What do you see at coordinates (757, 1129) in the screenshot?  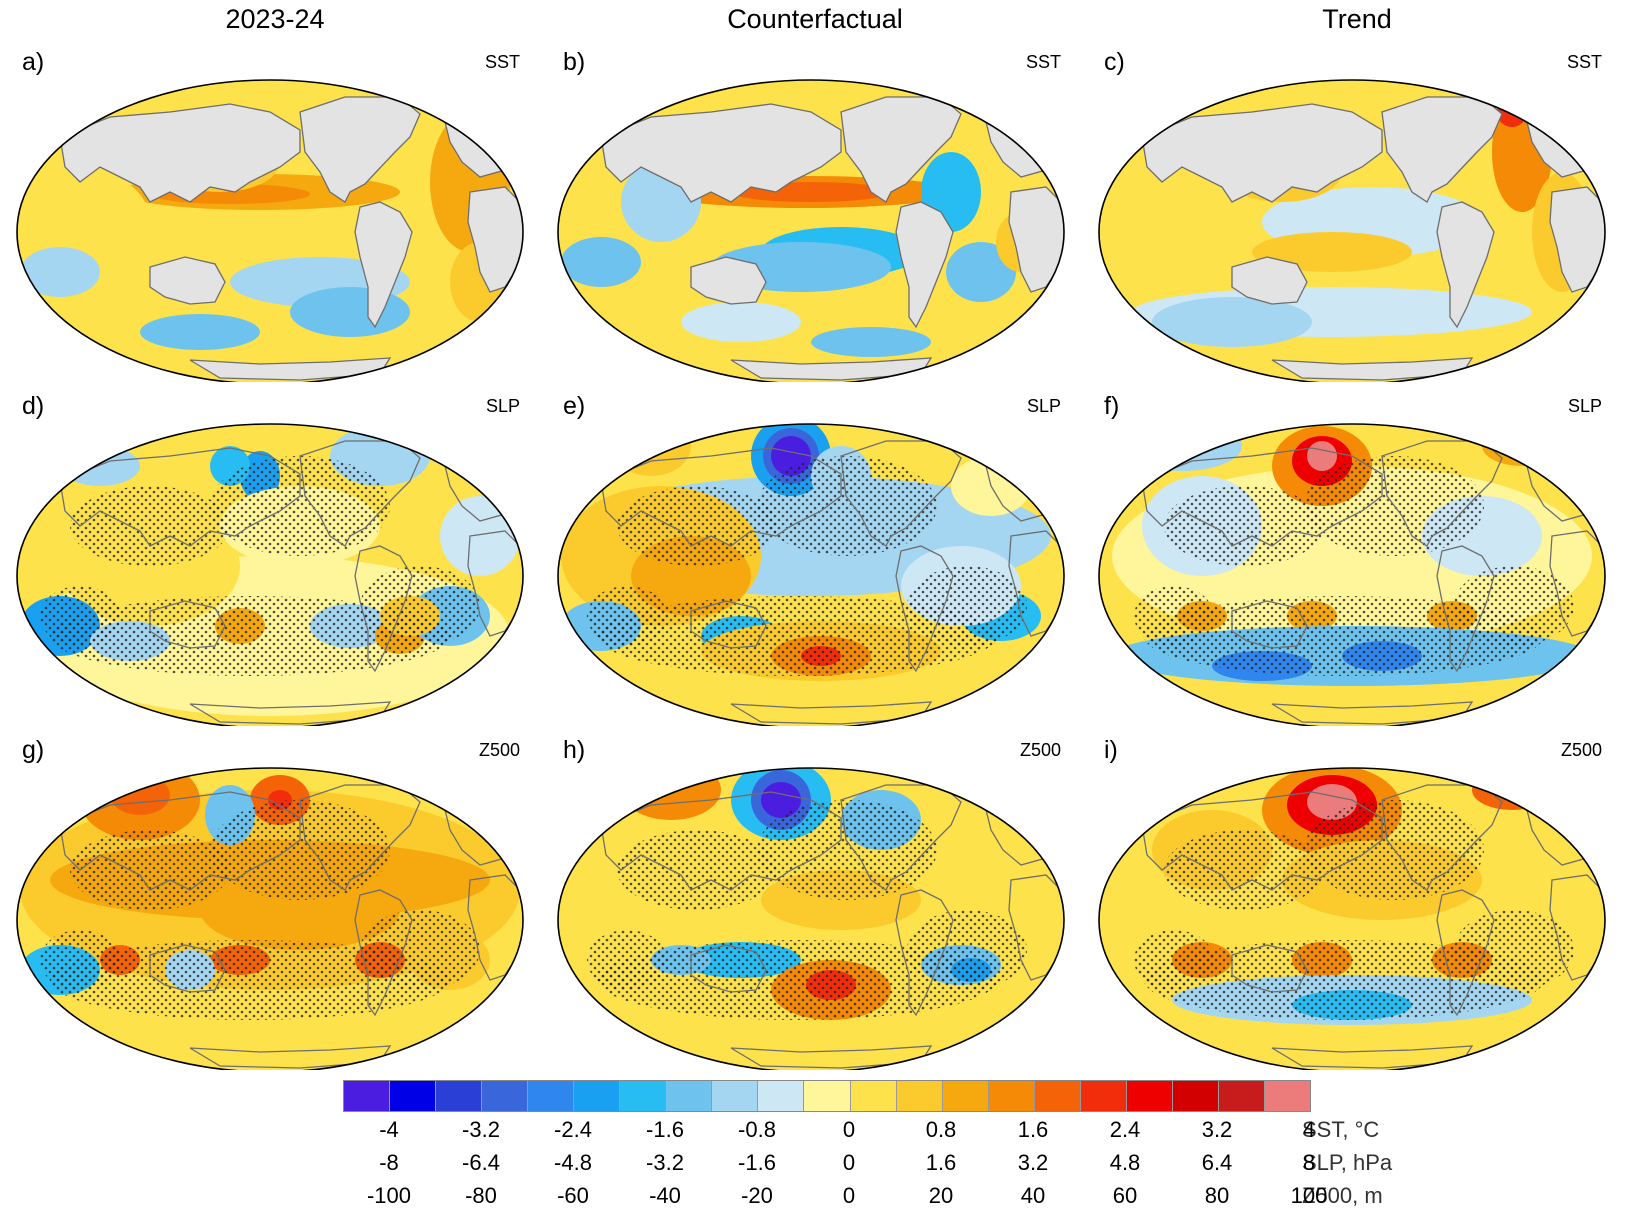 I see `colorbar-tick-label: -0.8` at bounding box center [757, 1129].